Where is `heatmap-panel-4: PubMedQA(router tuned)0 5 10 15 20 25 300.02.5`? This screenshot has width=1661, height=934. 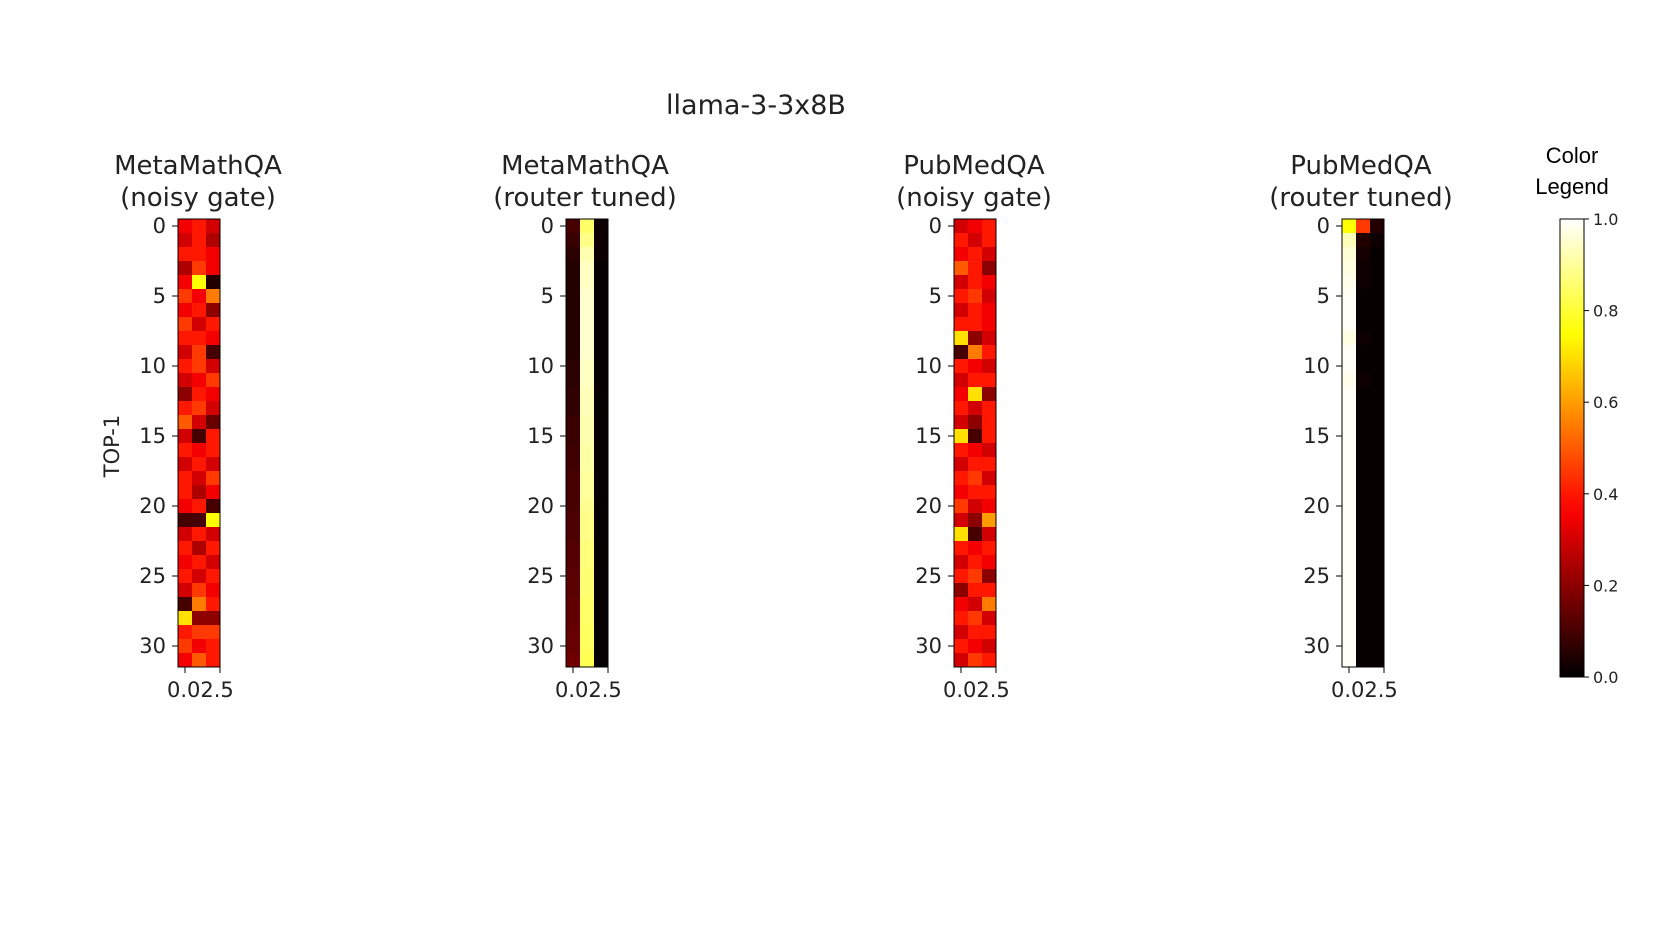 heatmap-panel-4: PubMedQA(router tuned)0 5 10 15 20 25 300.02.5 is located at coordinates (1361, 426).